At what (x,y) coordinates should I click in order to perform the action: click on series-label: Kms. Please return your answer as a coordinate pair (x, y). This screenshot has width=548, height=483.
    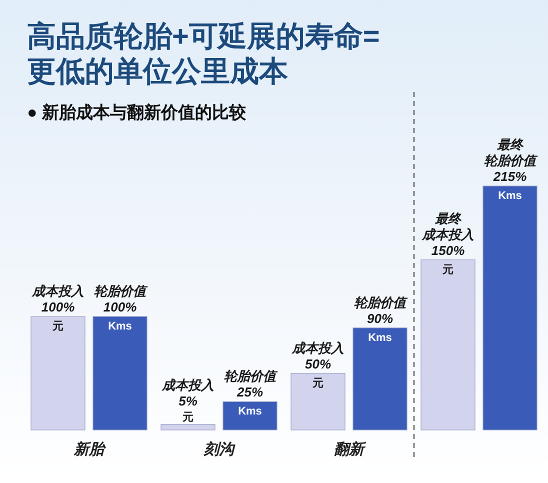
    Looking at the image, I should click on (120, 326).